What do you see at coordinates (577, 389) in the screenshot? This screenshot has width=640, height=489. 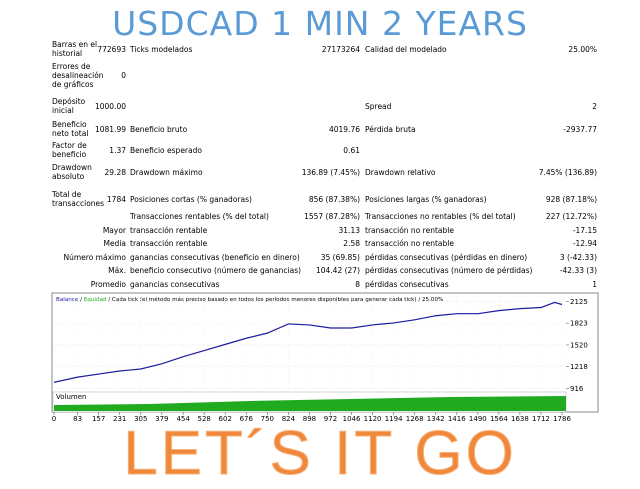 I see `y-tick-label: 916` at bounding box center [577, 389].